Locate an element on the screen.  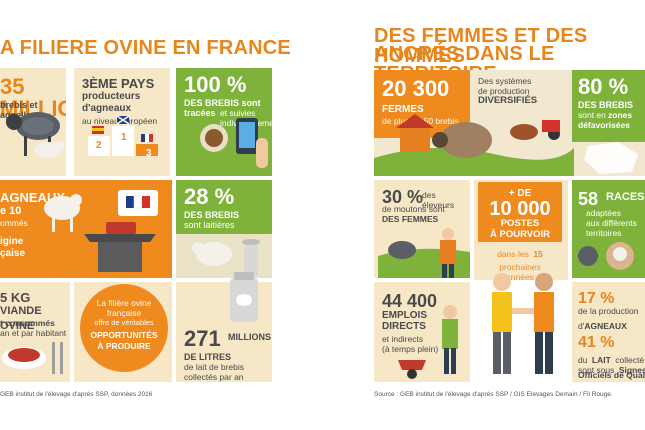
podium-2: 2 is located at coordinates (99, 145).